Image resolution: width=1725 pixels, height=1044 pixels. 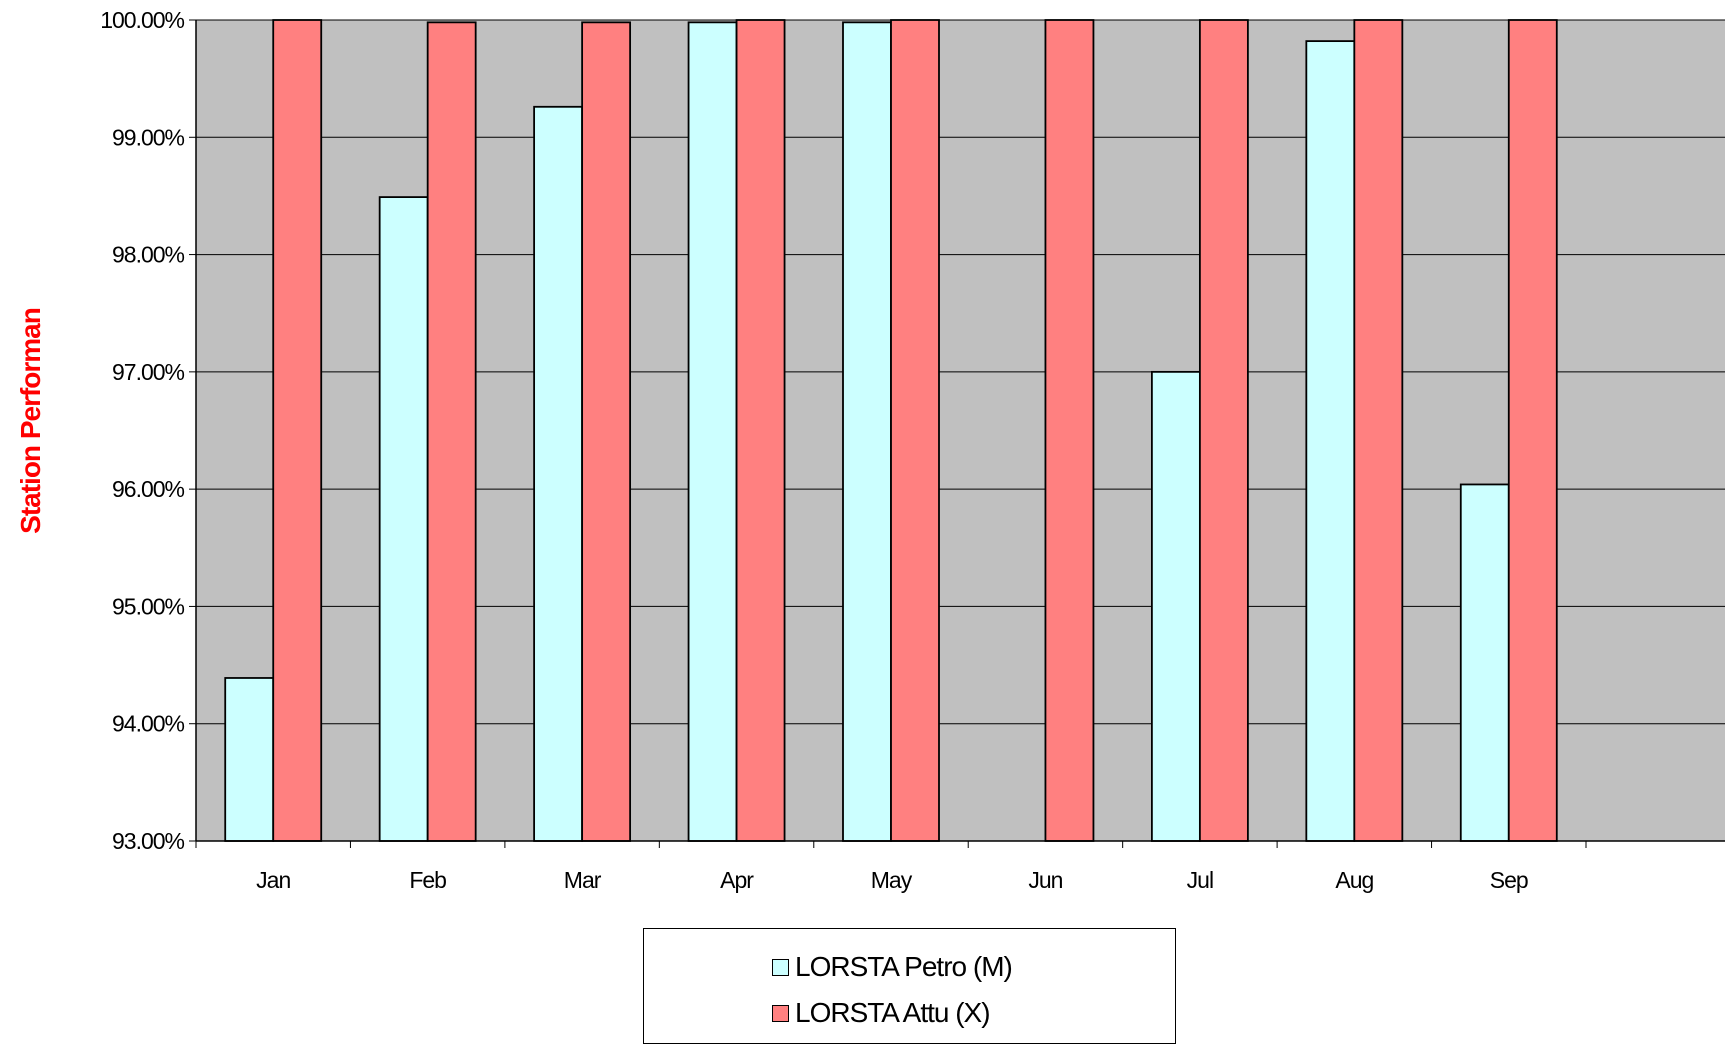 I want to click on x-tick-label: Aug, so click(x=1354, y=880).